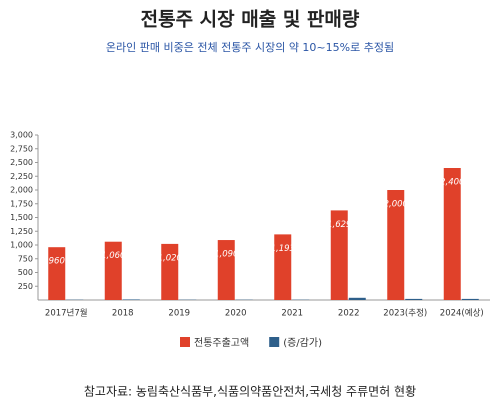  Describe the element at coordinates (25, 272) in the screenshot. I see `y-tick-label: 500` at that location.